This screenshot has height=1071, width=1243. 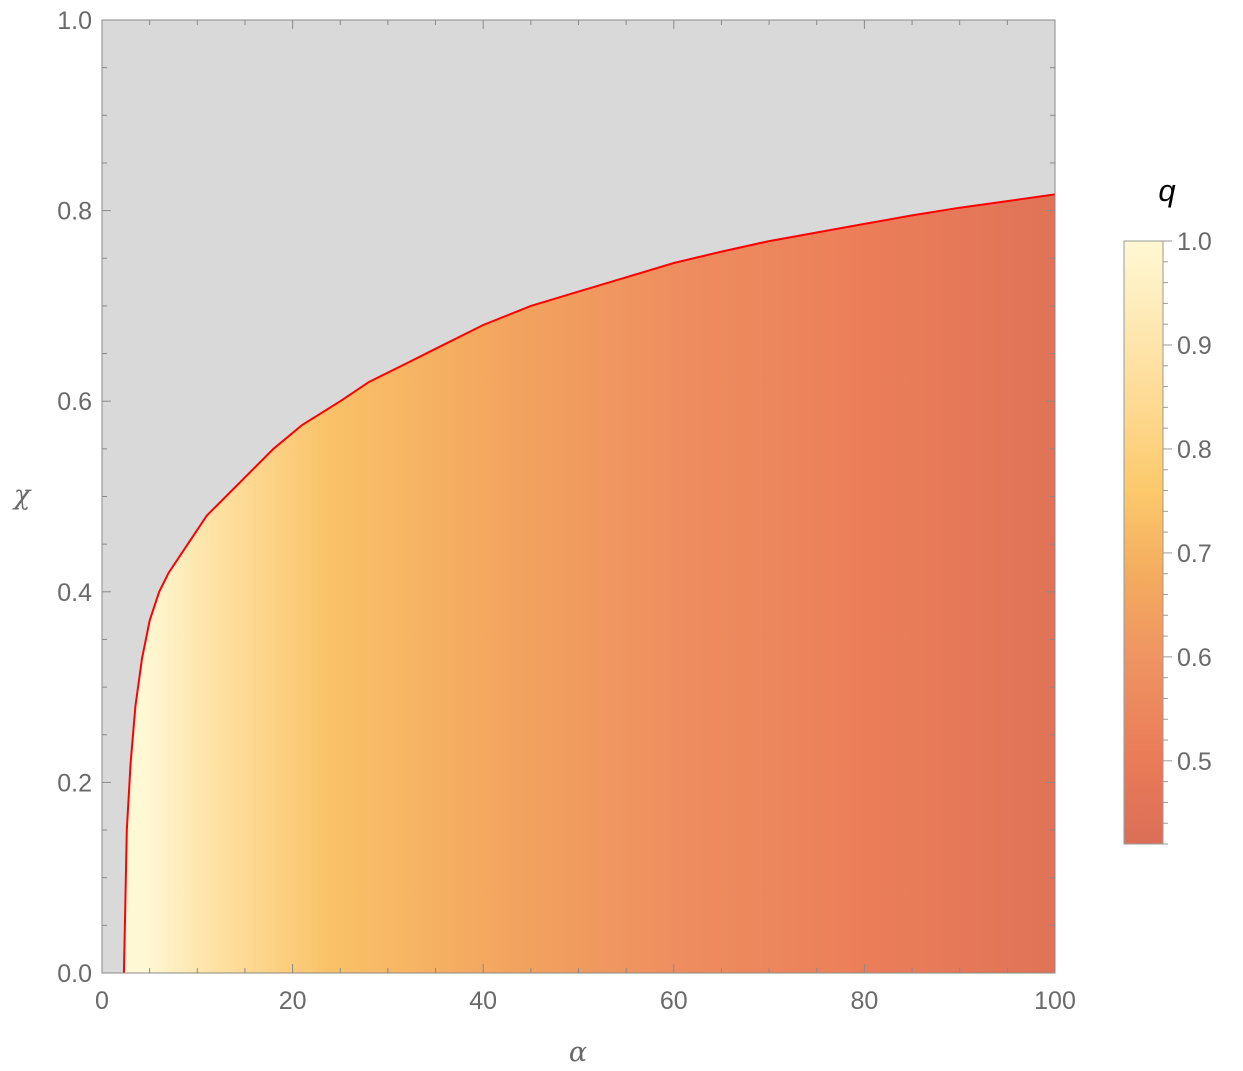 I want to click on colorbar-tick-label: 0.8, so click(x=1194, y=450).